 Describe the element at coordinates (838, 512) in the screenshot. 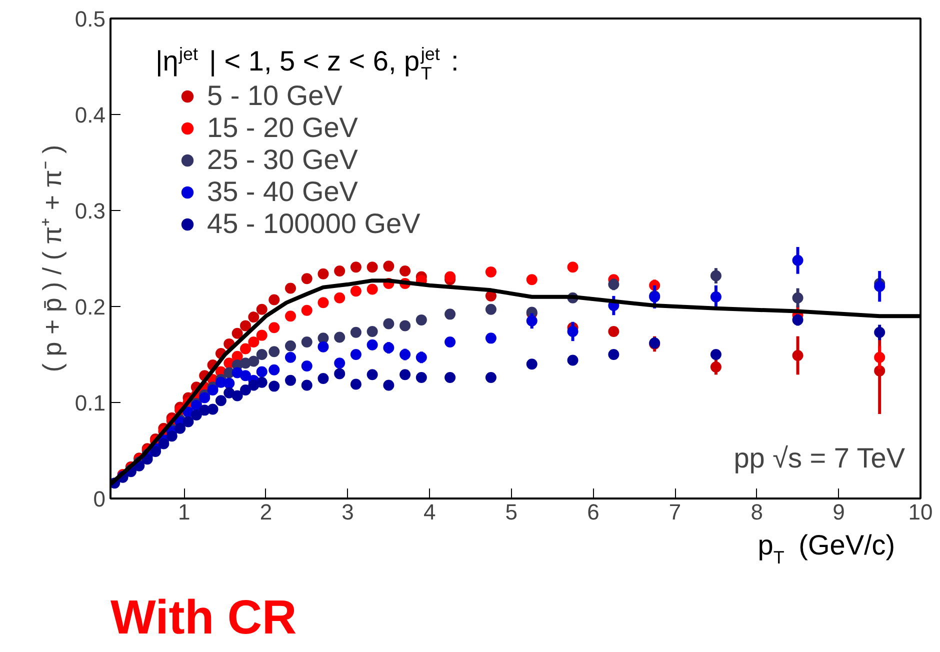

I see `x-tick-label: 9` at that location.